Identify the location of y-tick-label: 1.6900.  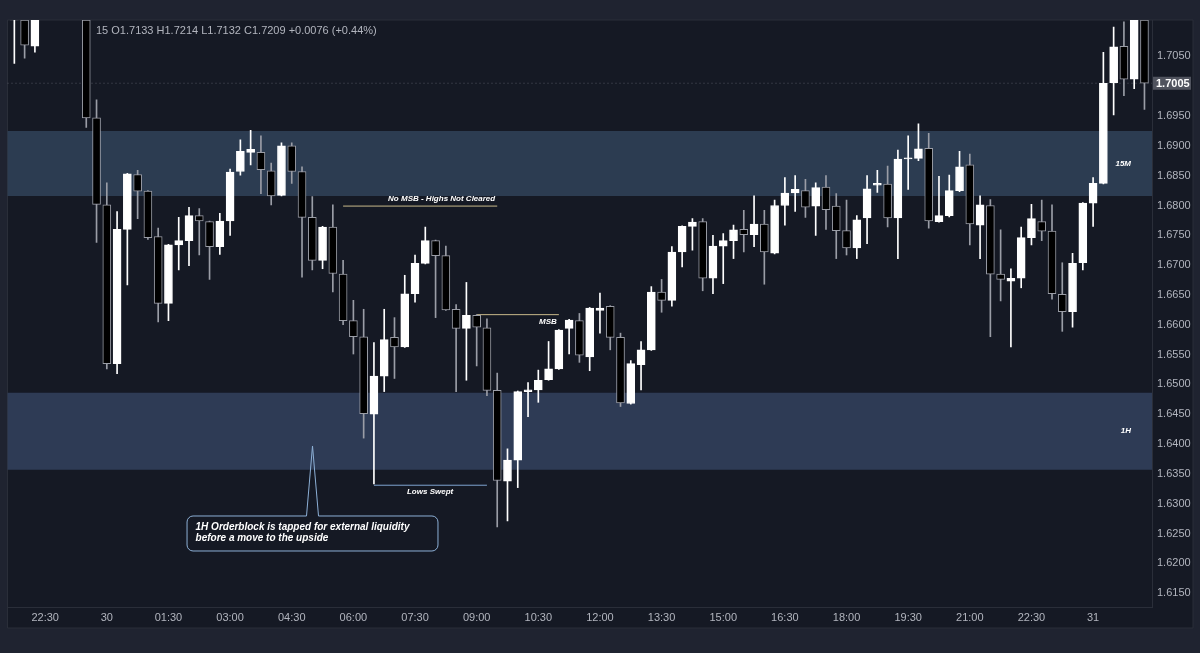
(1174, 144).